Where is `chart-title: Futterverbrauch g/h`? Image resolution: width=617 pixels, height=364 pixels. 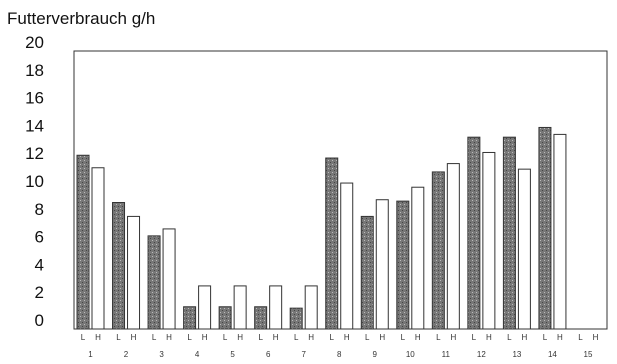 chart-title: Futterverbrauch g/h is located at coordinates (81, 18).